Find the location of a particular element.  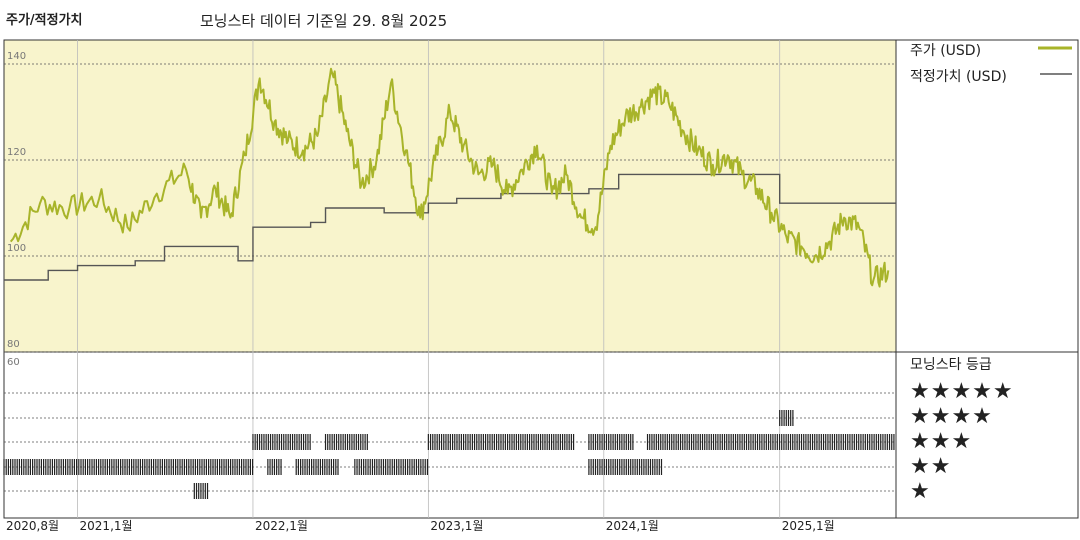

rating-stars-2: ★★ is located at coordinates (931, 466).